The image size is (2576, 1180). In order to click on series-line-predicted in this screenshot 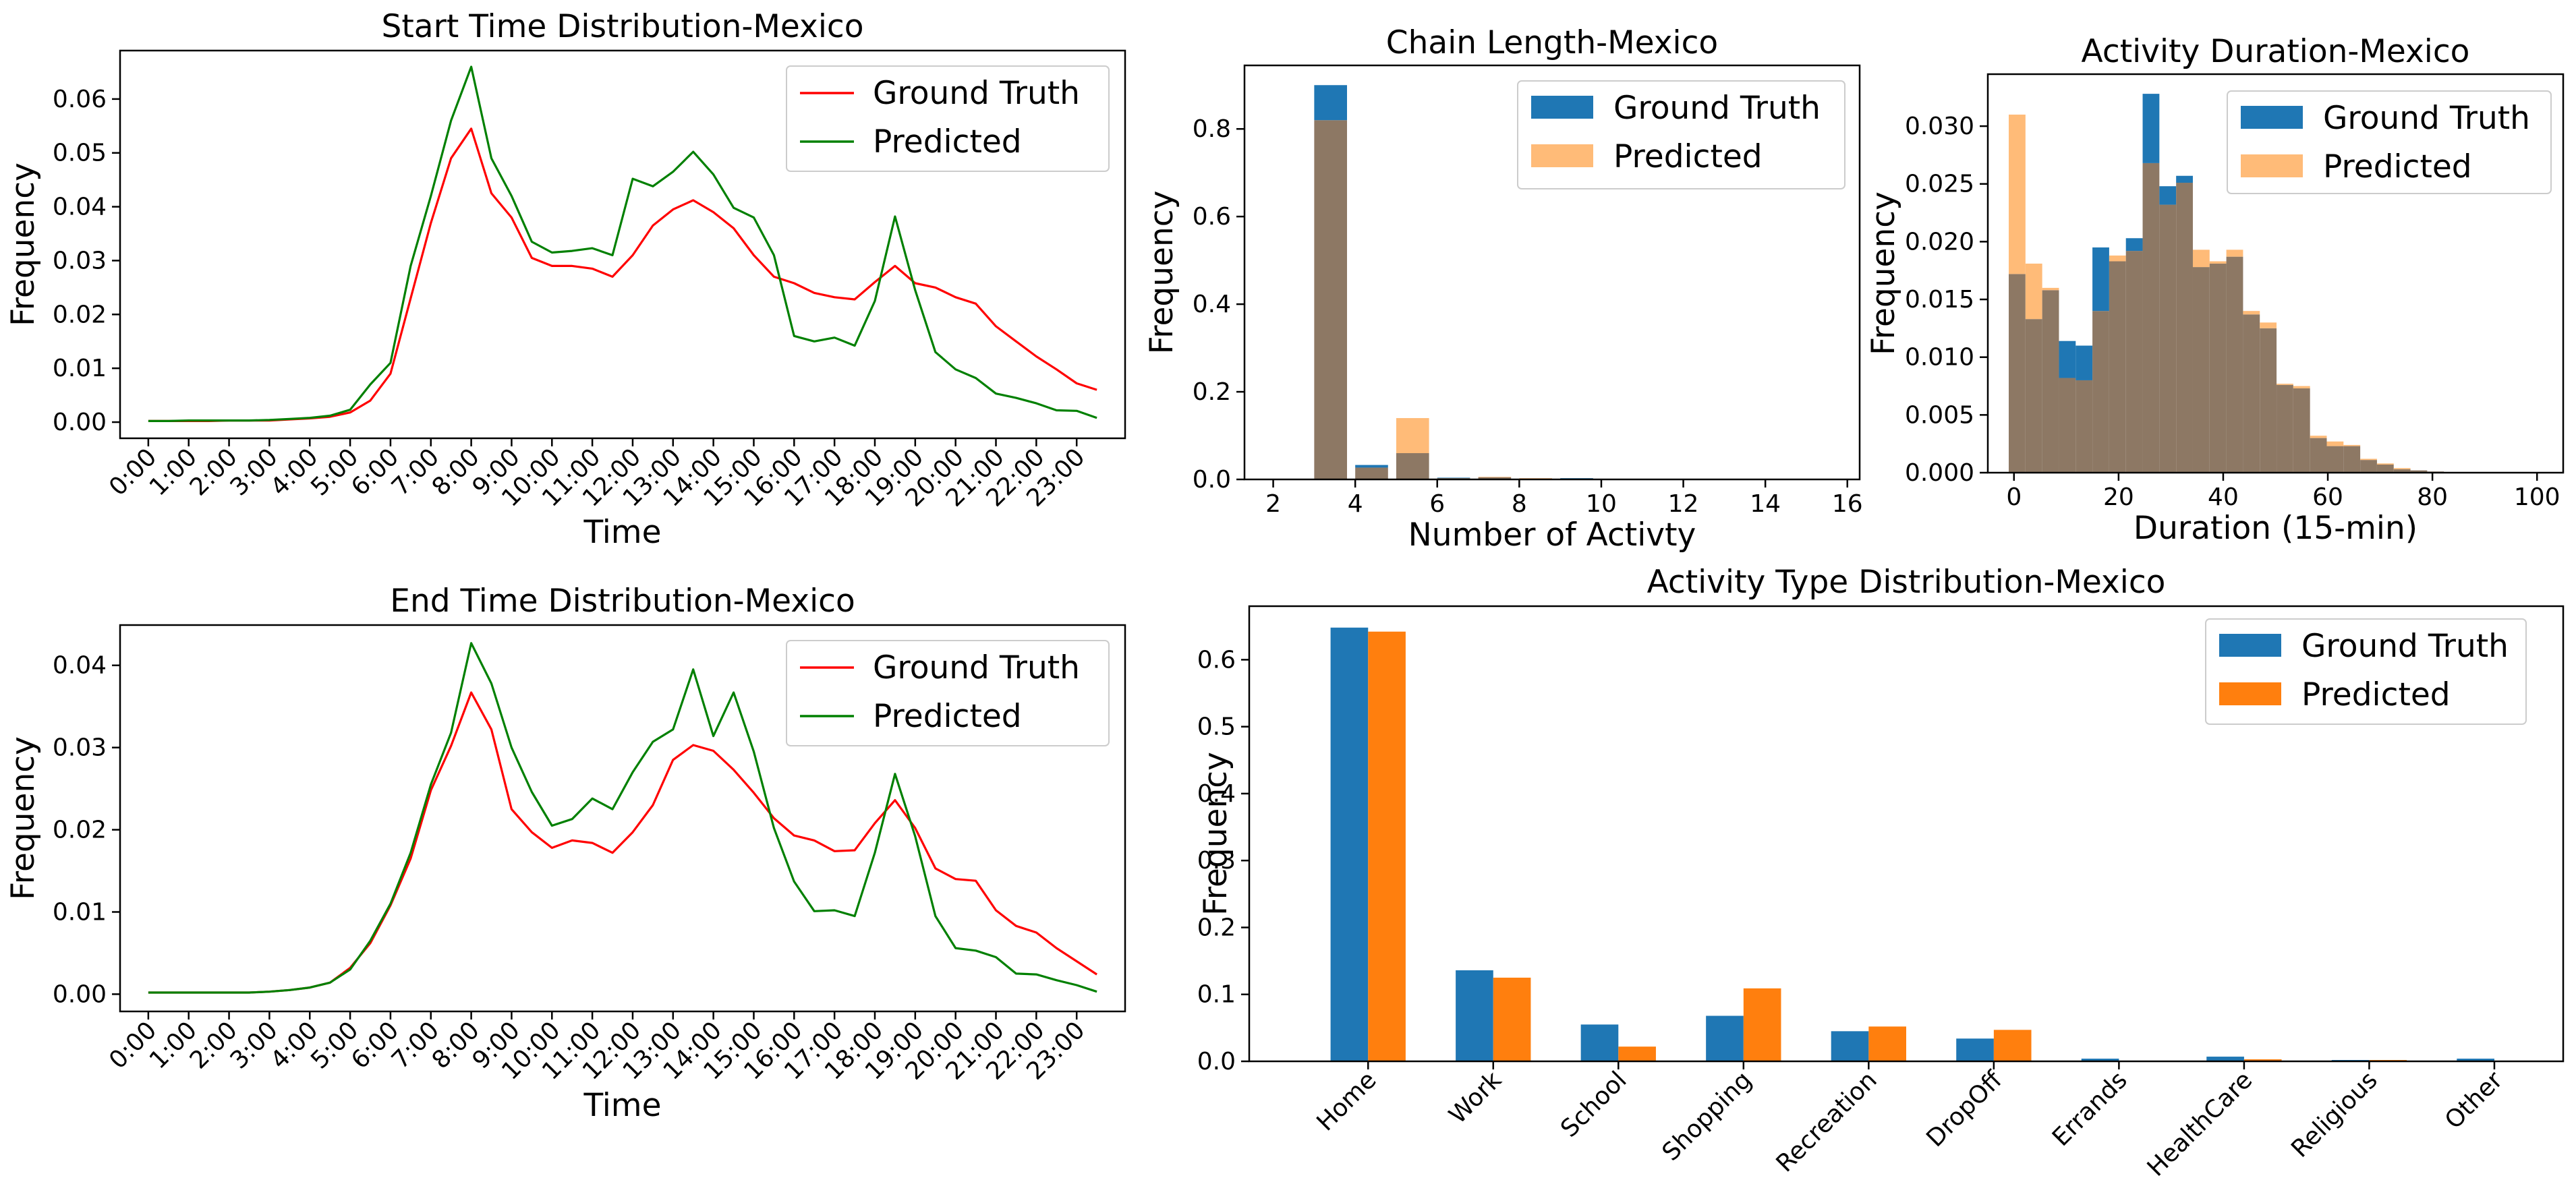, I will do `click(622, 244)`.